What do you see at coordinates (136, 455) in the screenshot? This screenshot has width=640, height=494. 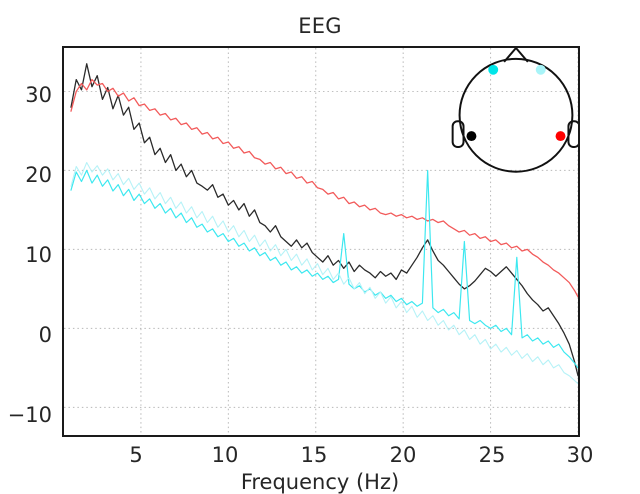 I see `x-tick-label: 5` at bounding box center [136, 455].